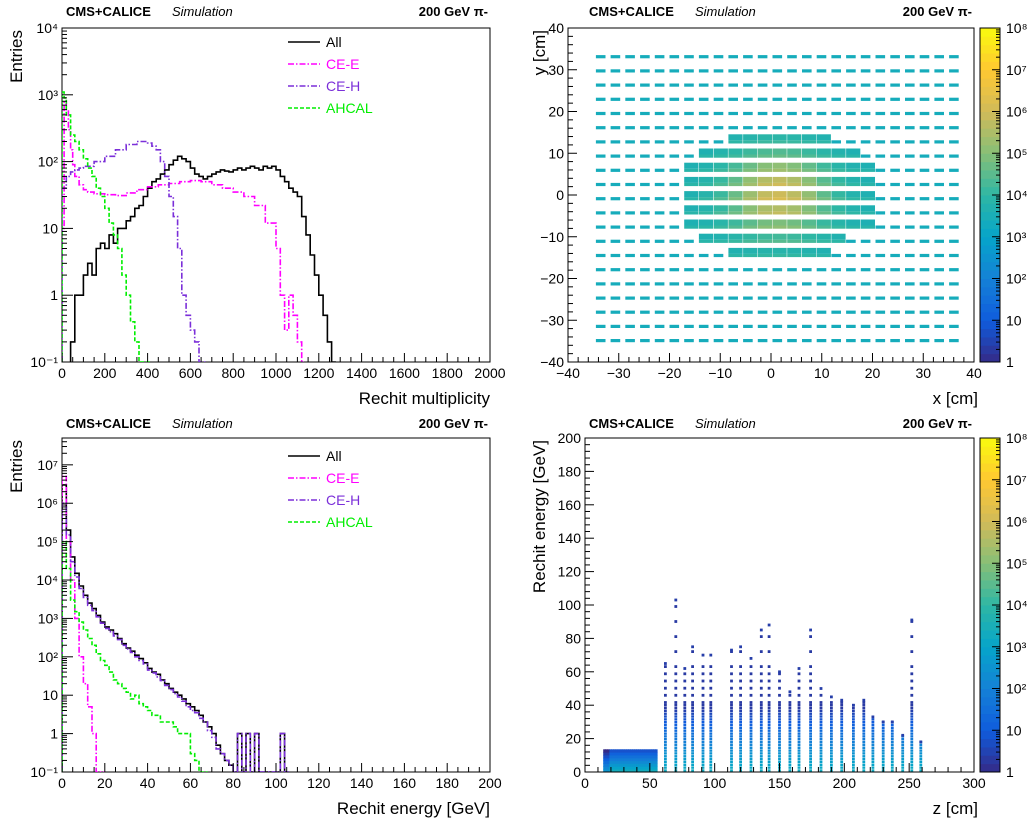 This screenshot has height=830, width=1034. Describe the element at coordinates (570, 605) in the screenshot. I see `y-tick-label: 100` at that location.